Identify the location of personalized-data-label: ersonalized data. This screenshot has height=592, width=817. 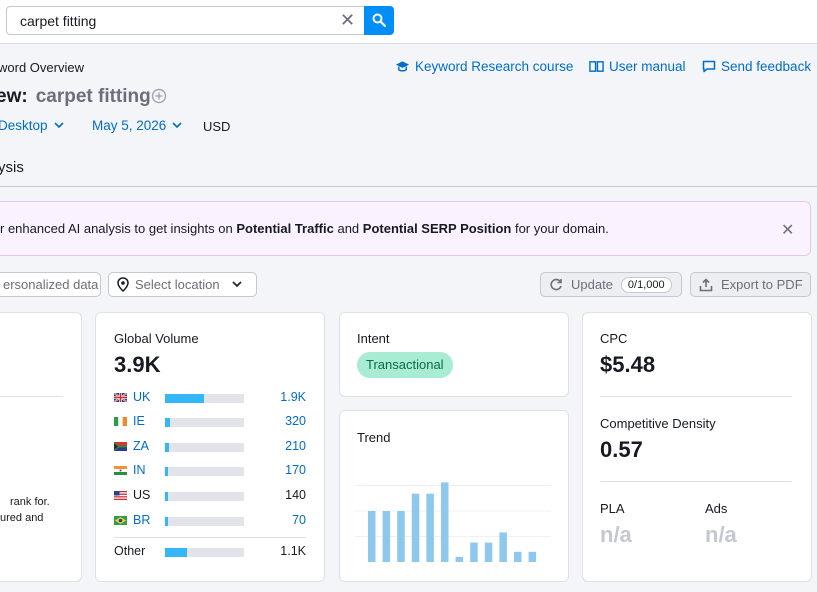
(51, 284).